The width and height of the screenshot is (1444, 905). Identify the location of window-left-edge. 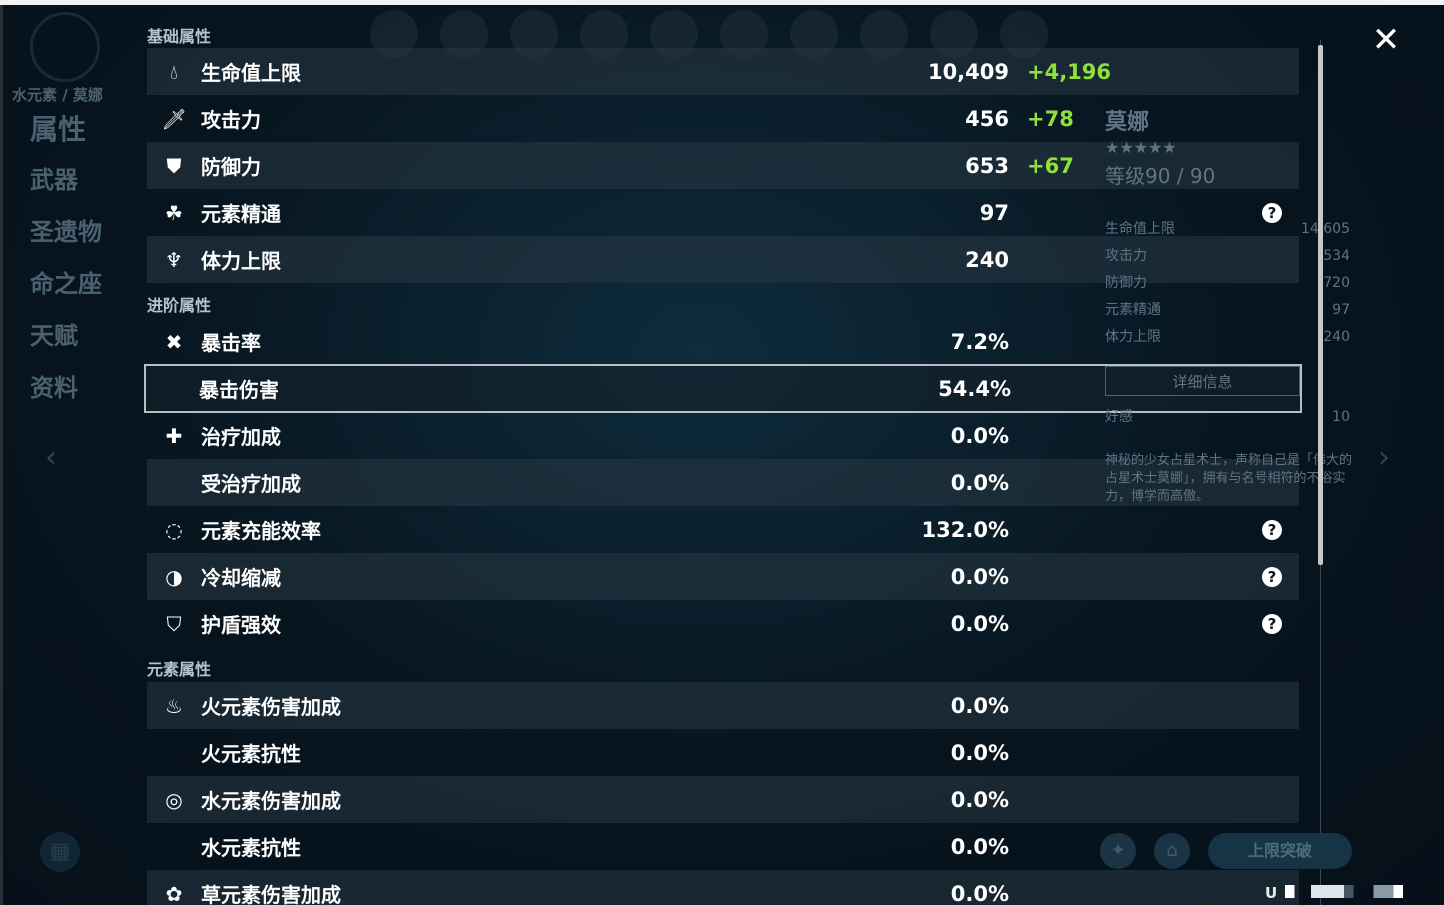
(1, 455).